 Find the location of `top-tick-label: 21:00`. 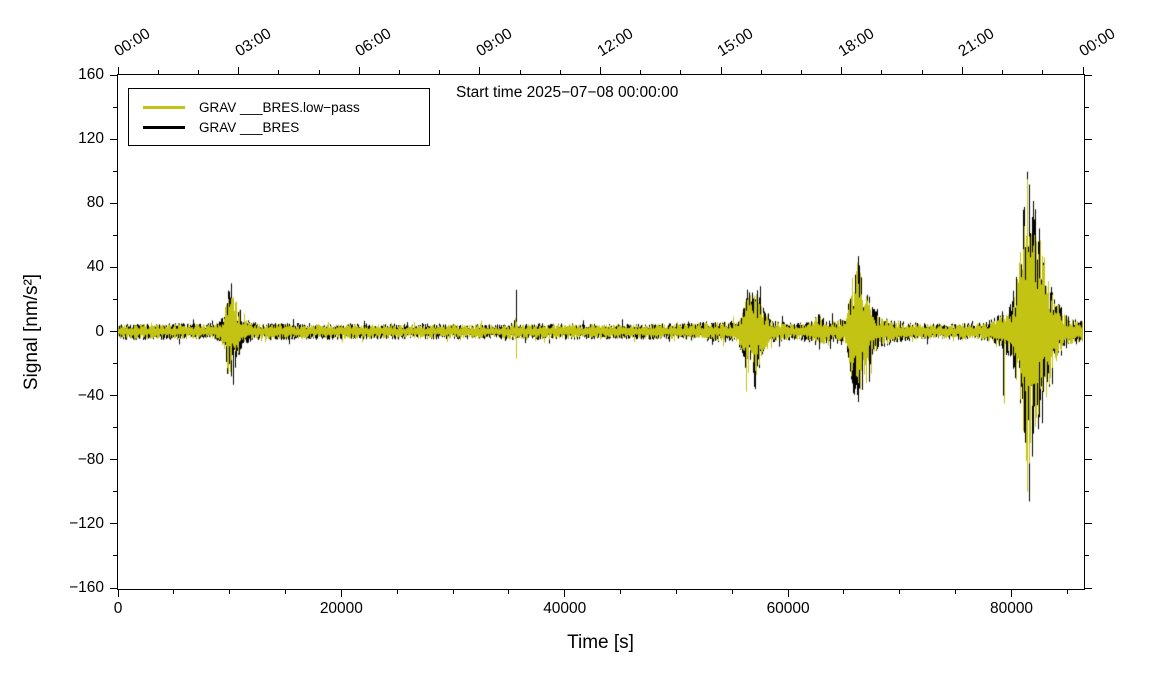

top-tick-label: 21:00 is located at coordinates (976, 43).